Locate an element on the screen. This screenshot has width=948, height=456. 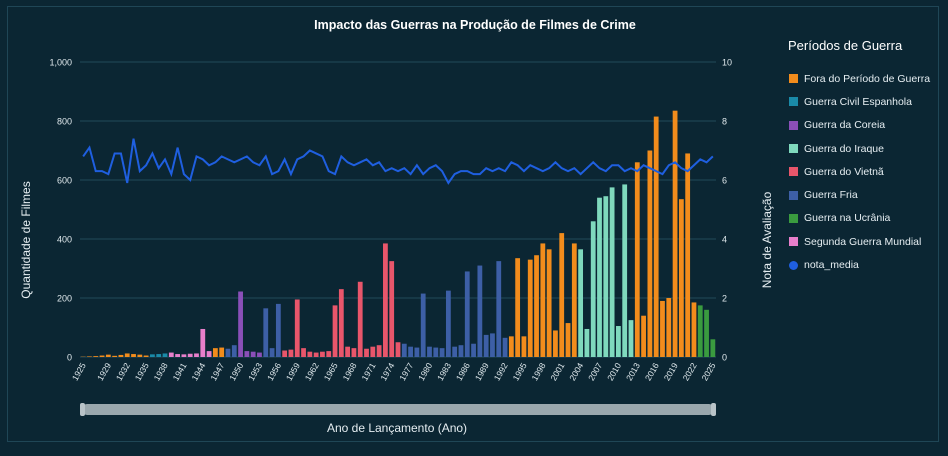
legend-item-ucrania: Guerra na Ucrânia is located at coordinates (862, 218).